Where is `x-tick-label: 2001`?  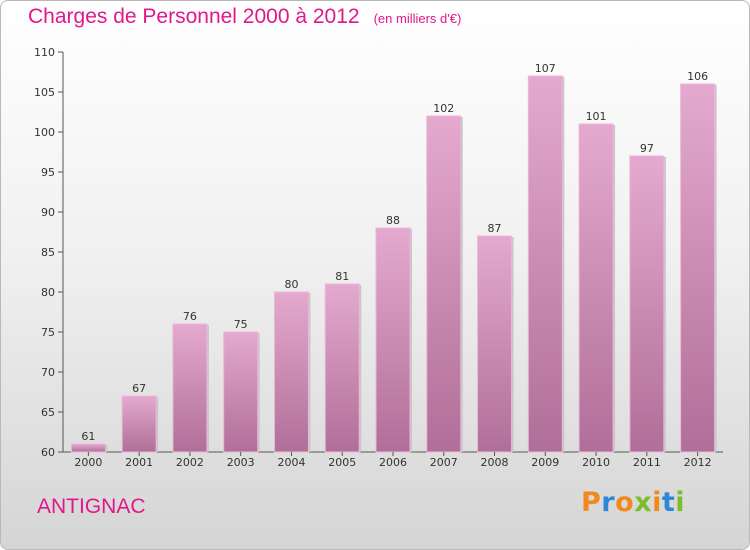 x-tick-label: 2001 is located at coordinates (139, 462).